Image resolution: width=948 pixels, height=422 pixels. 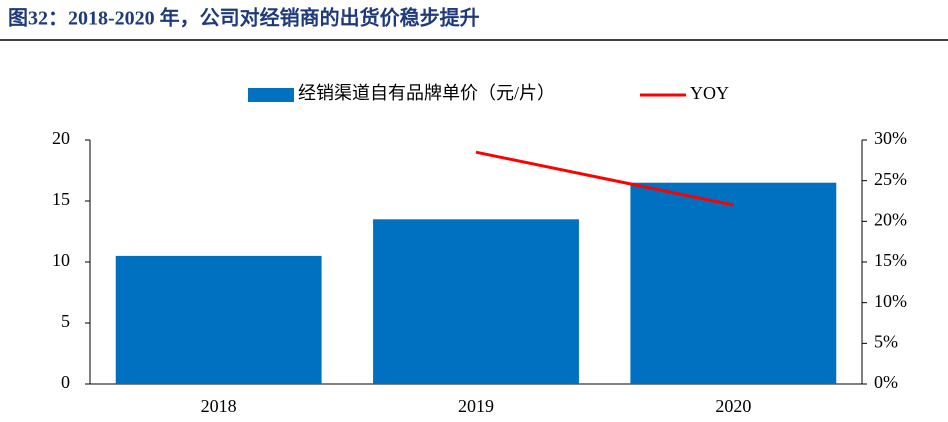 What do you see at coordinates (61, 199) in the screenshot?
I see `y-tick-label: 15` at bounding box center [61, 199].